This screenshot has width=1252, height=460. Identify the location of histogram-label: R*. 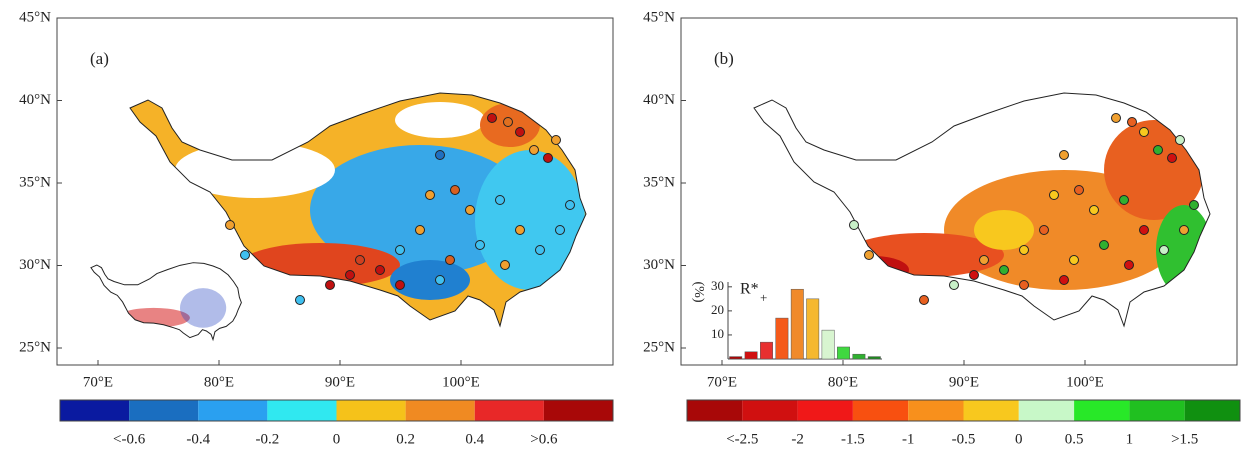
(749, 289).